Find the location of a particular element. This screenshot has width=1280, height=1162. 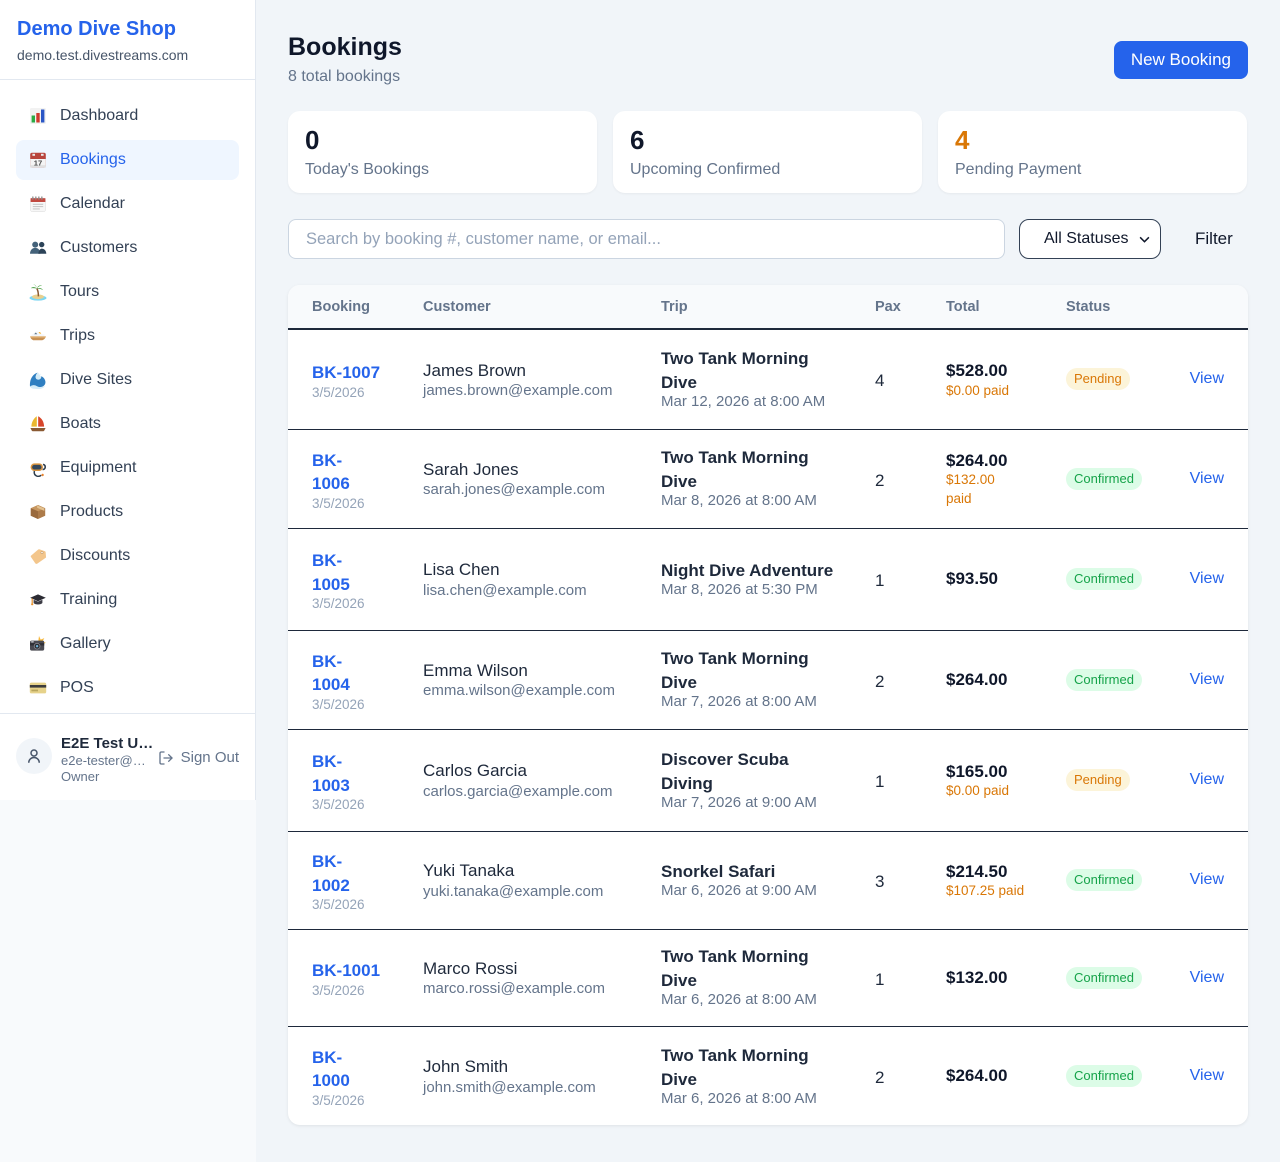

svg-text: 17 is located at coordinates (38, 163).